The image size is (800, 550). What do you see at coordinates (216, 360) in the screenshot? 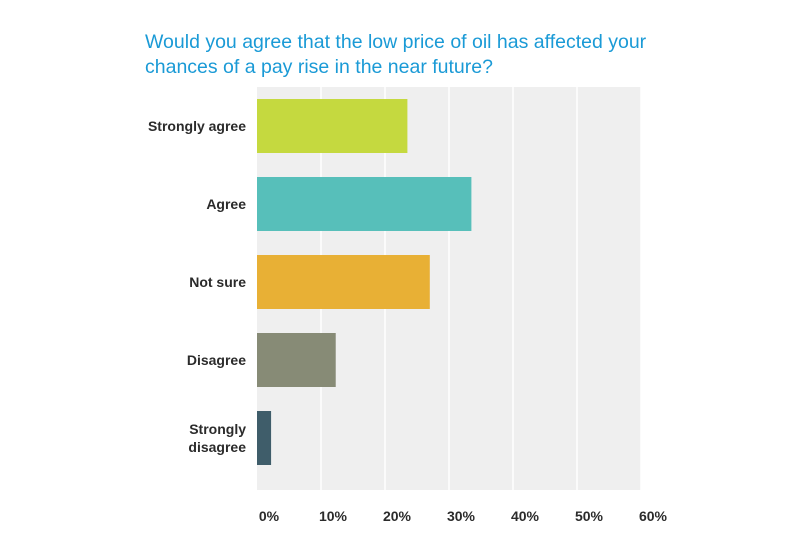
I see `category-label: Disagree` at bounding box center [216, 360].